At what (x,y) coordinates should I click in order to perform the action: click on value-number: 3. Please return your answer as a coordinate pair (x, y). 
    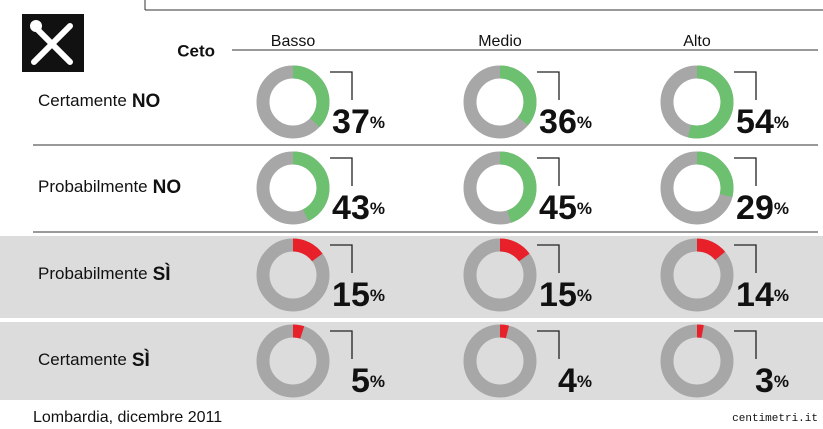
    Looking at the image, I should click on (764, 381).